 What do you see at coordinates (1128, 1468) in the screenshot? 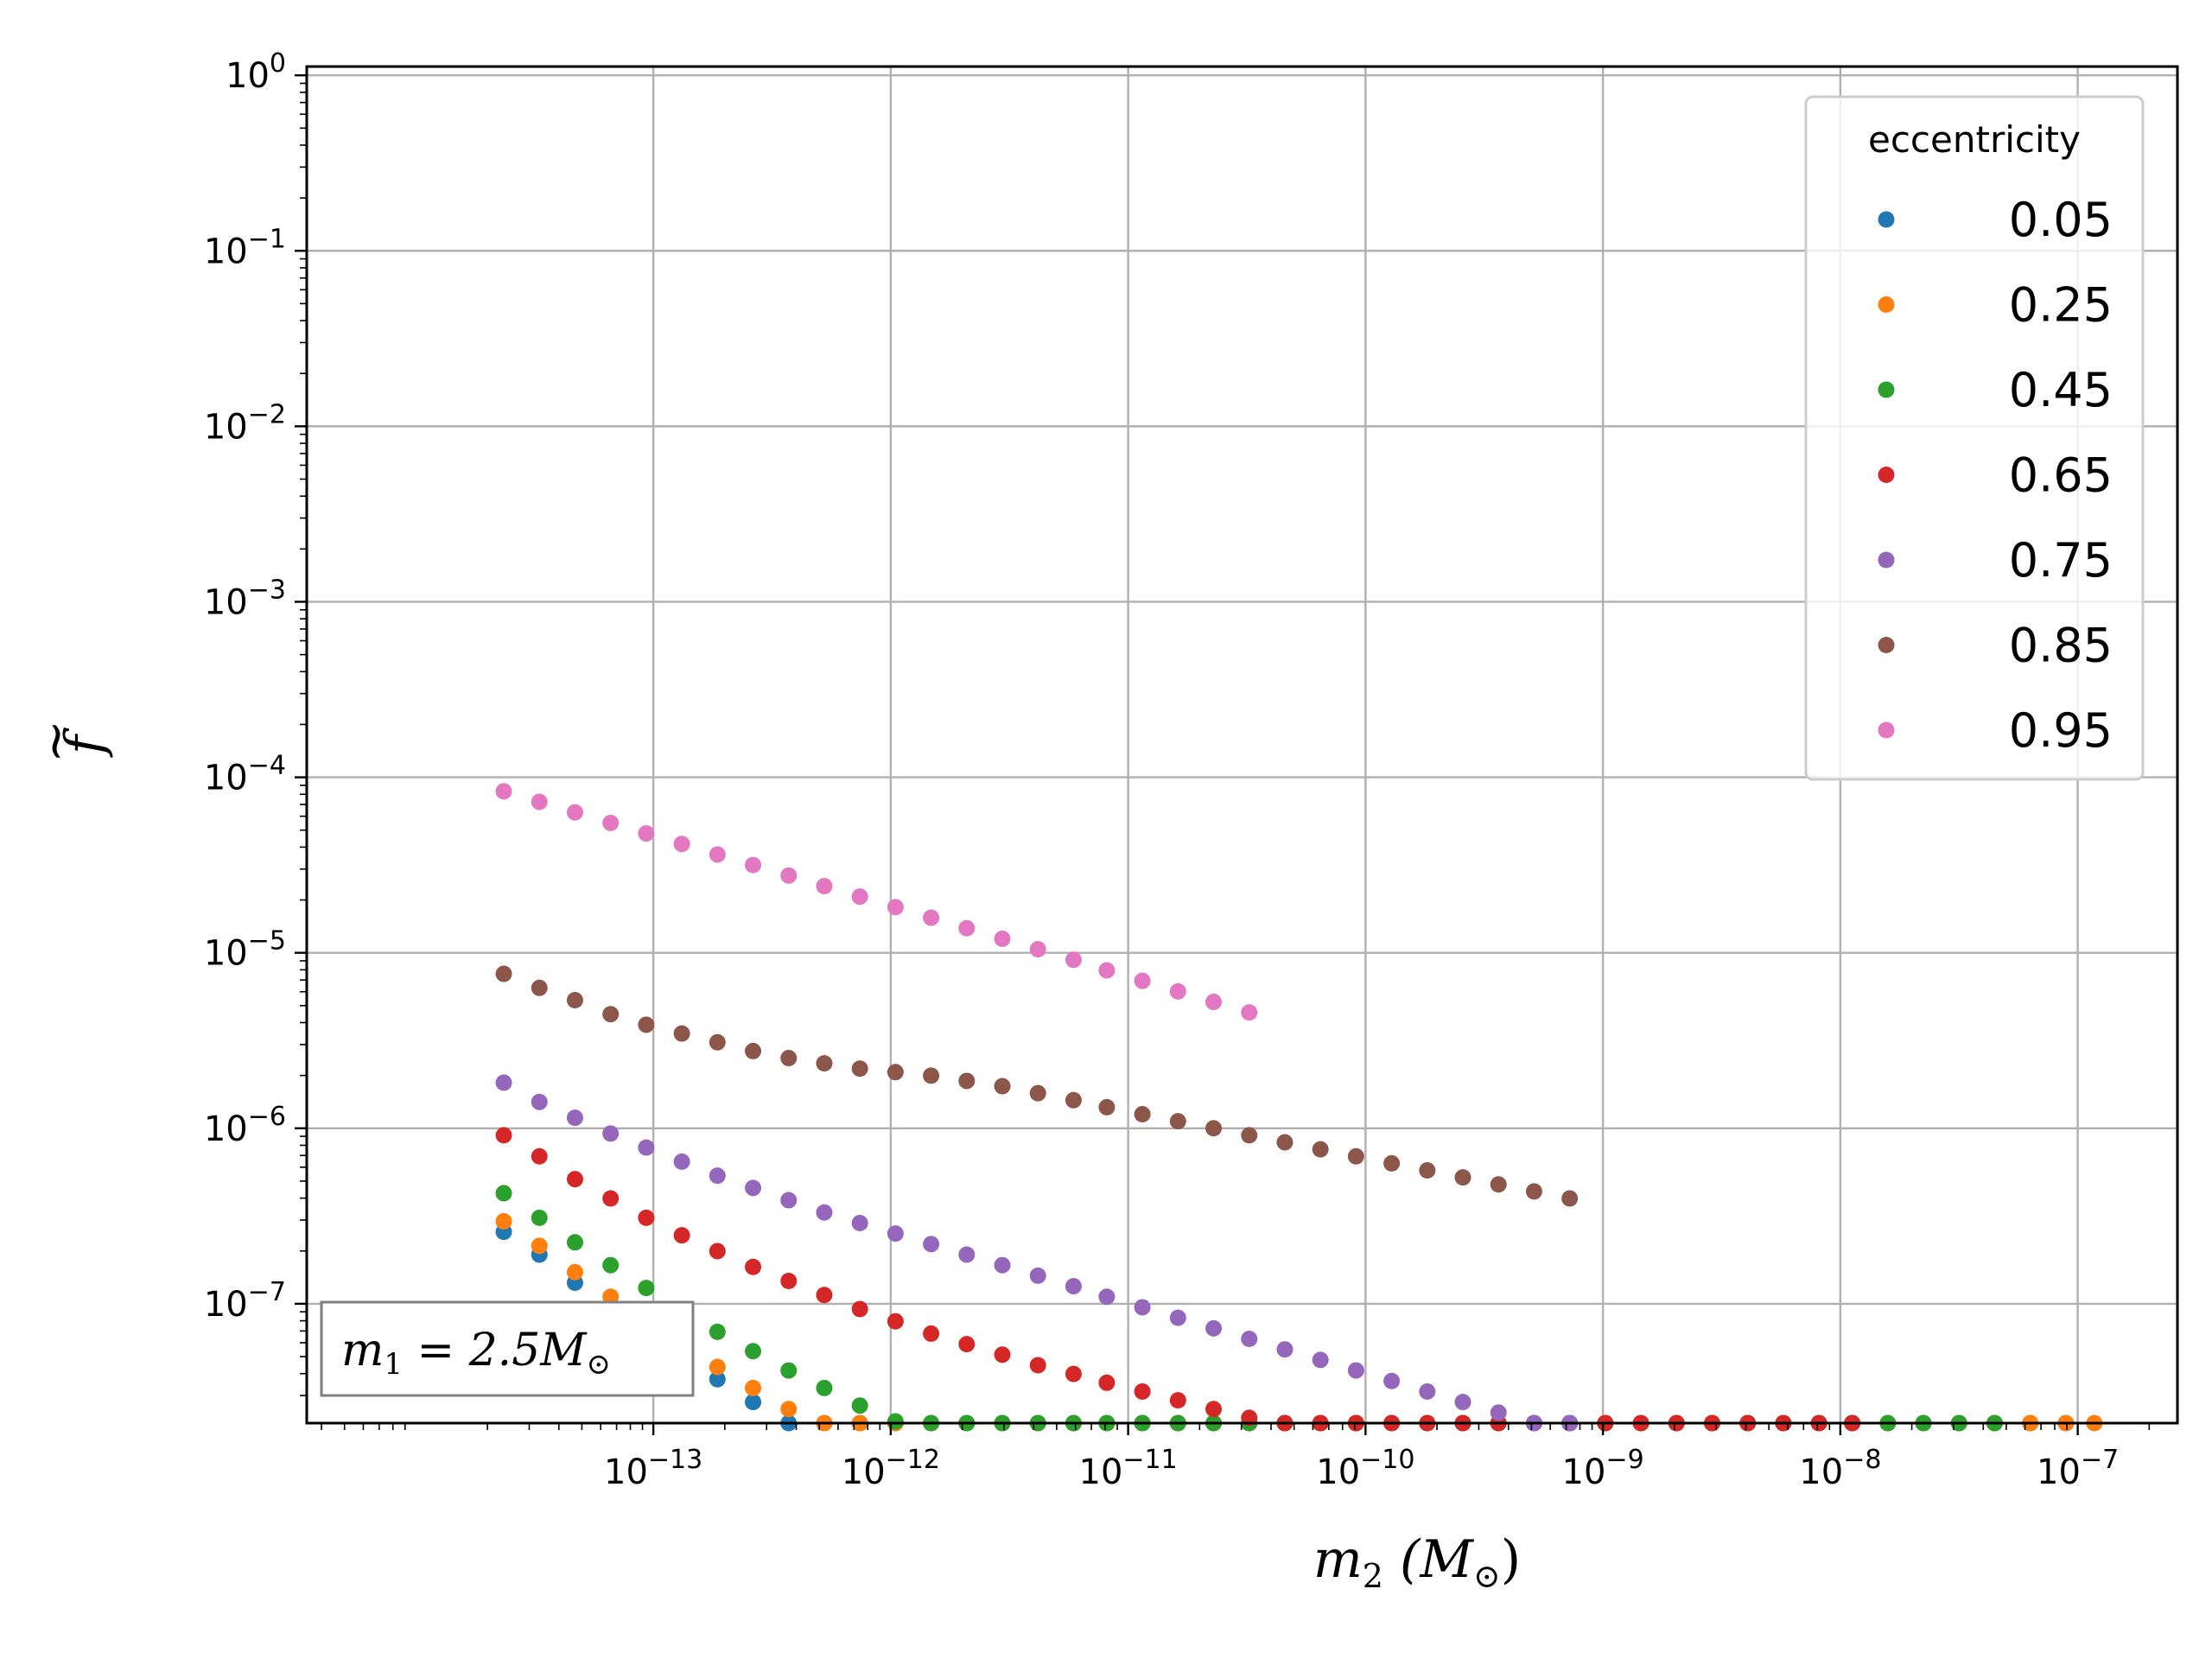
I see `x-tick-label: 10−11` at bounding box center [1128, 1468].